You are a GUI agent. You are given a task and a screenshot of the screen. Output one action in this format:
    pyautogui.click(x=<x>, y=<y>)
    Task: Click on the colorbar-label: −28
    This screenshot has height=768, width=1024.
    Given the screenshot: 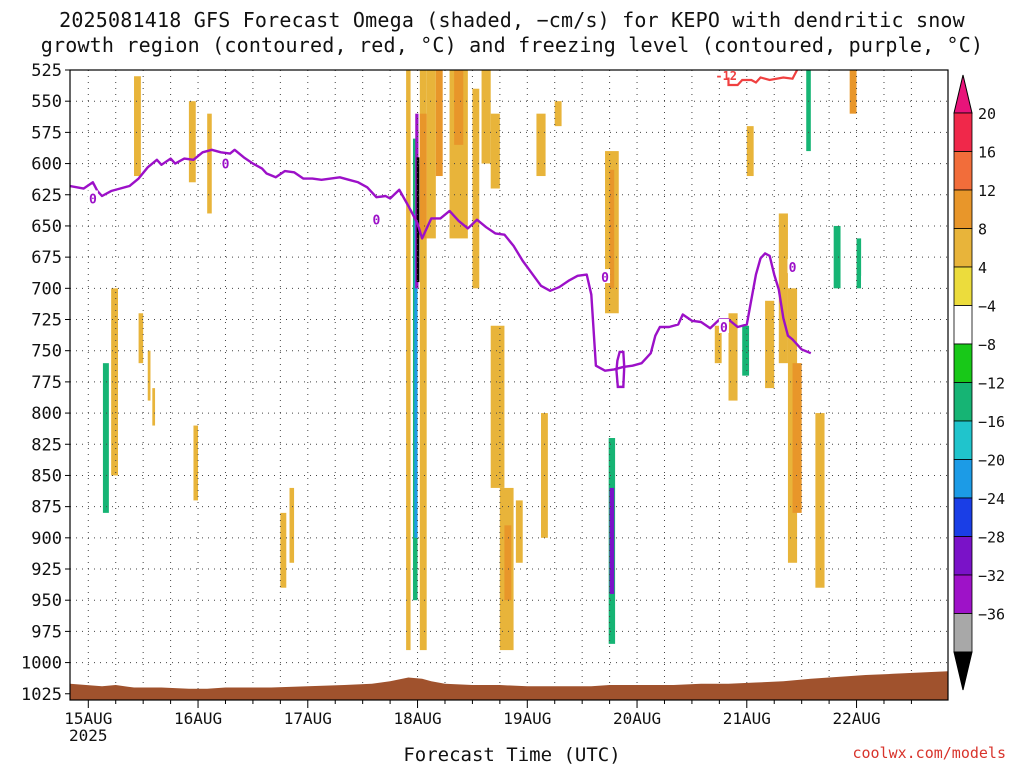 What is the action you would take?
    pyautogui.click(x=991, y=538)
    